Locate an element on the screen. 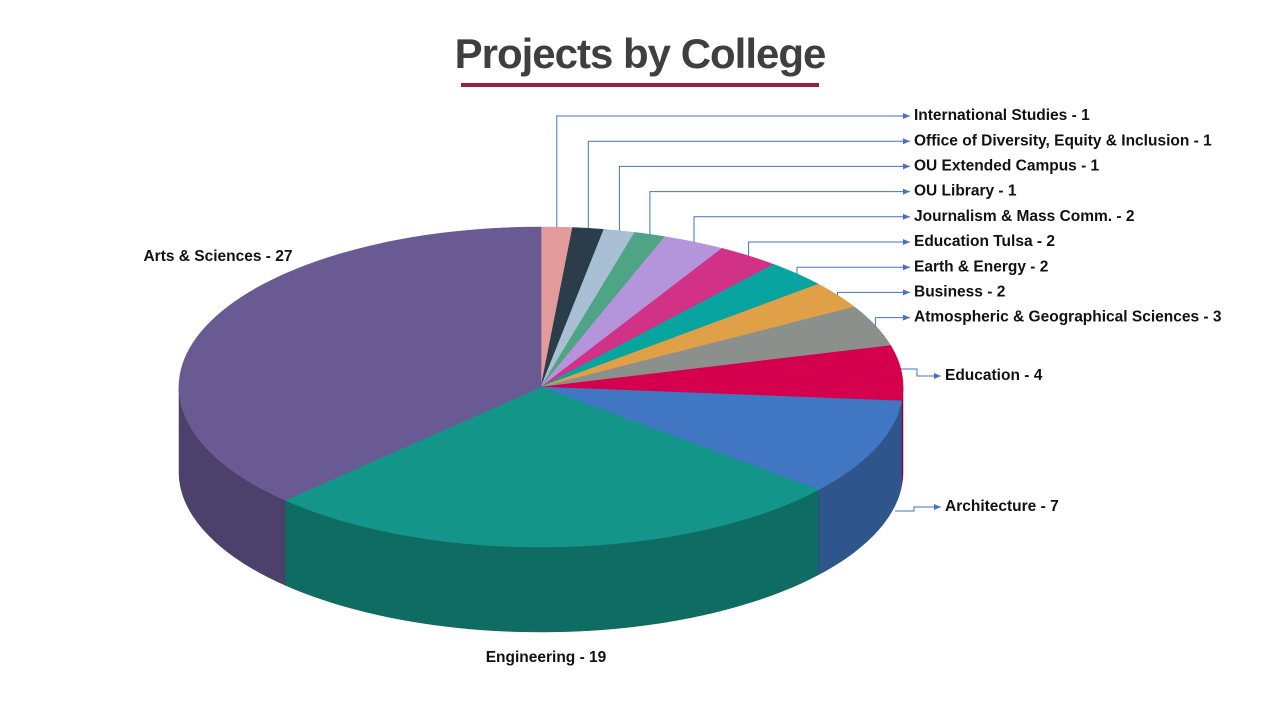 The width and height of the screenshot is (1280, 720). slice-label-international-studies: International Studies - 1 is located at coordinates (1002, 115).